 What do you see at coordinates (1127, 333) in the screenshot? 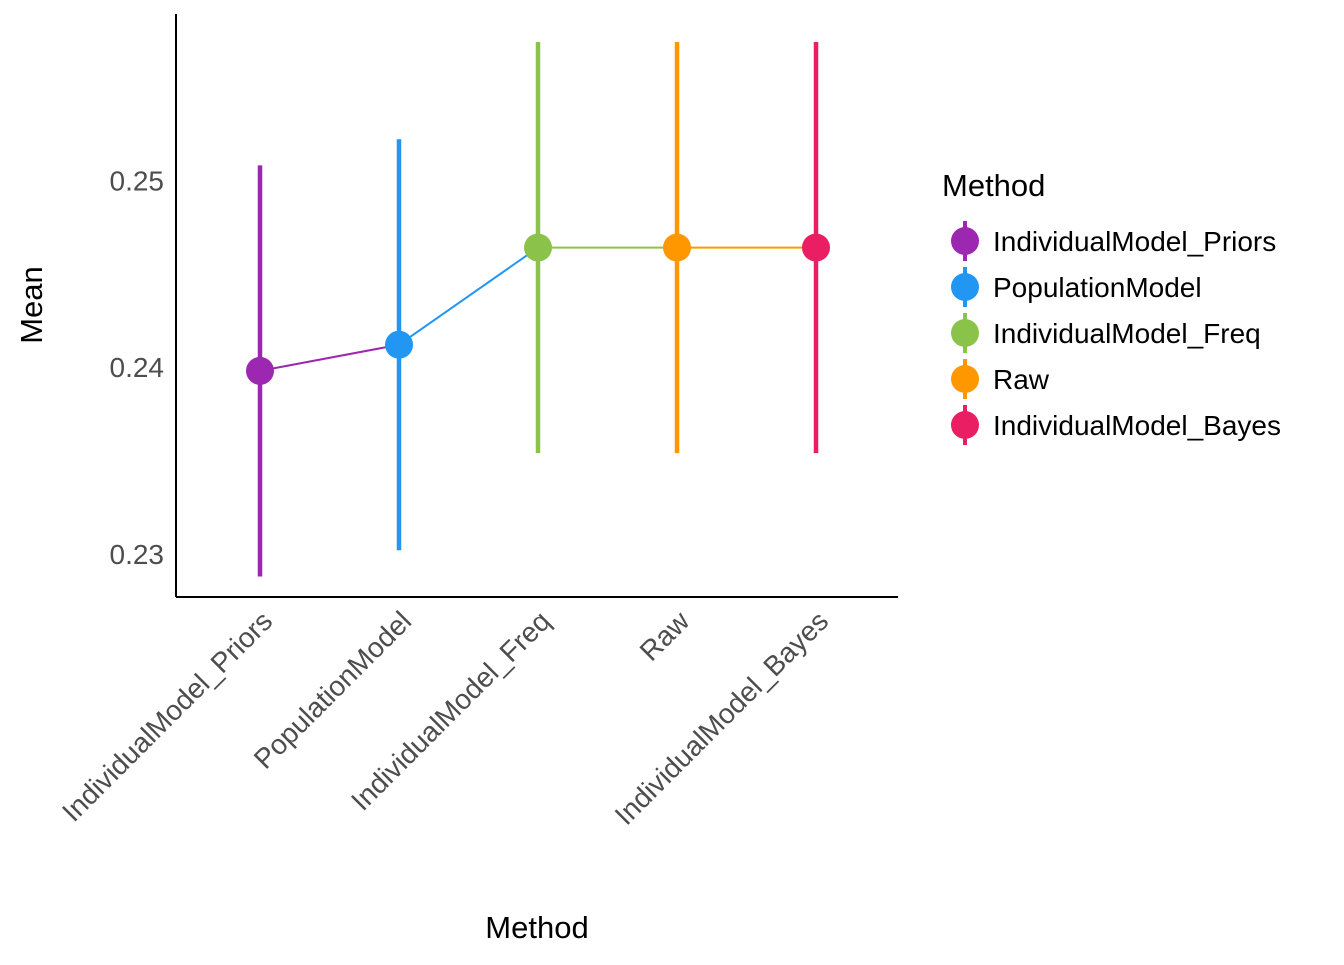
I see `legend-label: IndividualModel_Freq` at bounding box center [1127, 333].